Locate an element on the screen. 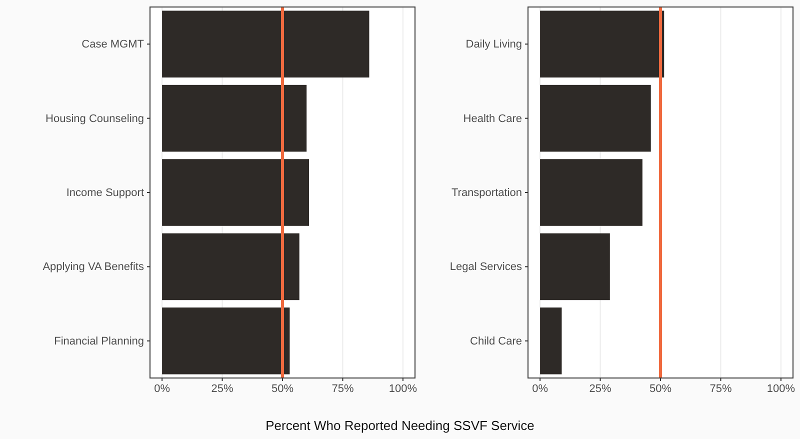 Image resolution: width=800 pixels, height=439 pixels. y-tick-label: Health Care is located at coordinates (492, 118).